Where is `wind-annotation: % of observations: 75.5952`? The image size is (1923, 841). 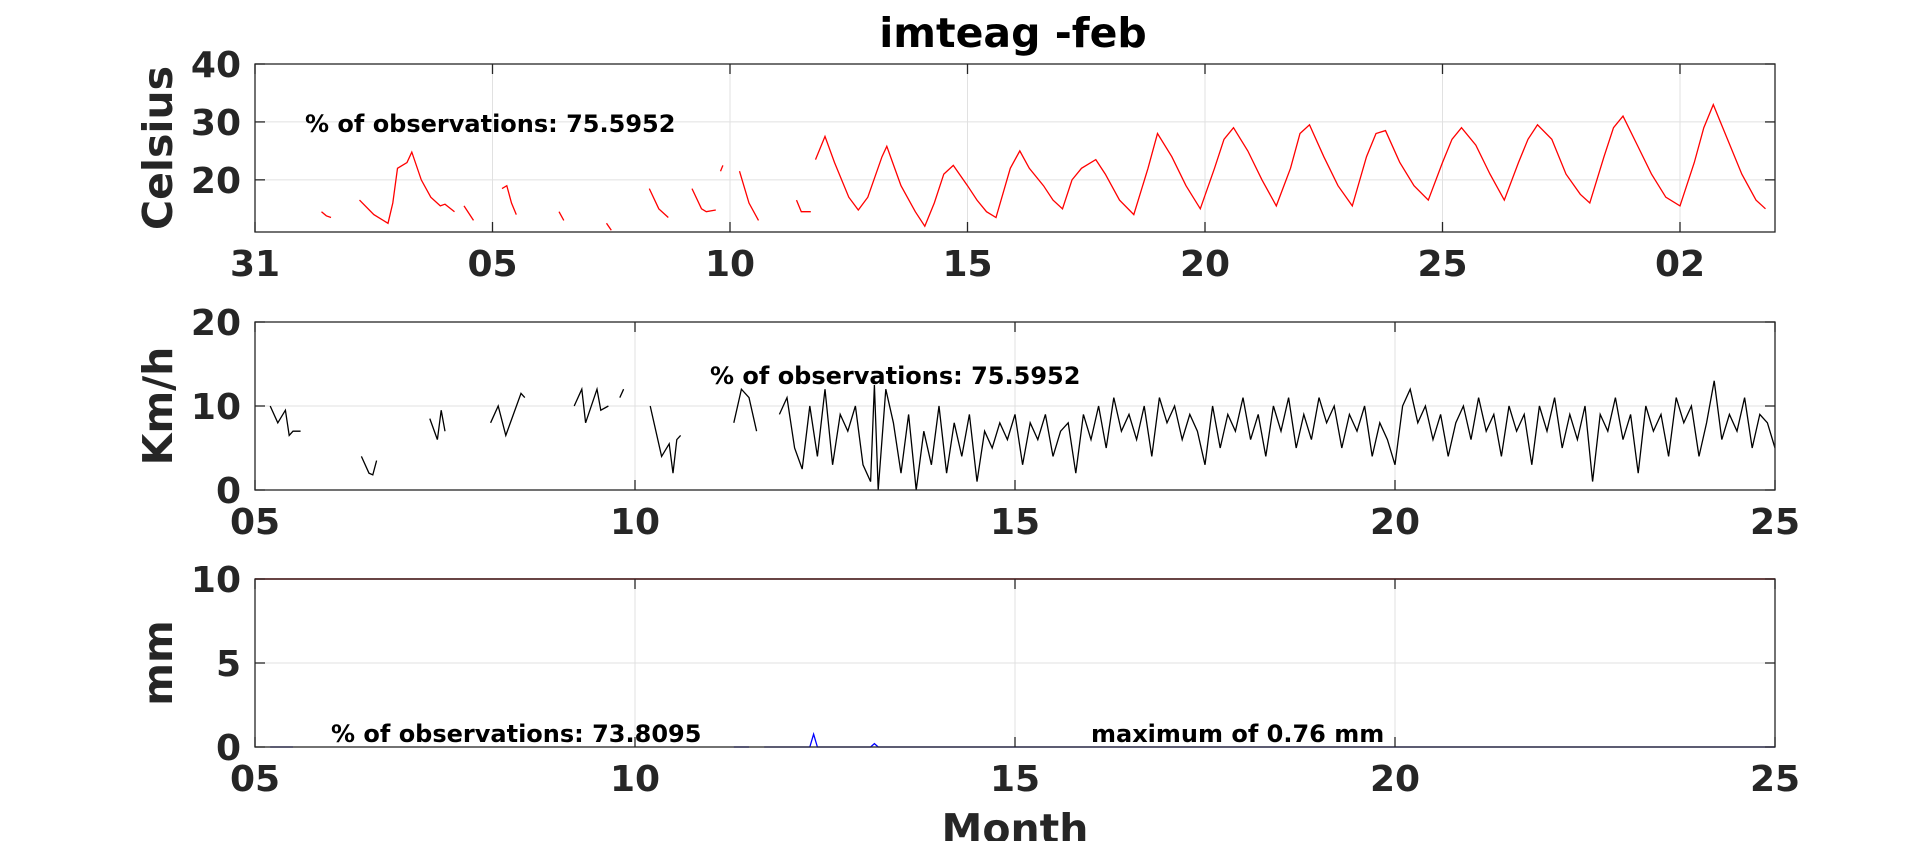 wind-annotation: % of observations: 75.5952 is located at coordinates (895, 376).